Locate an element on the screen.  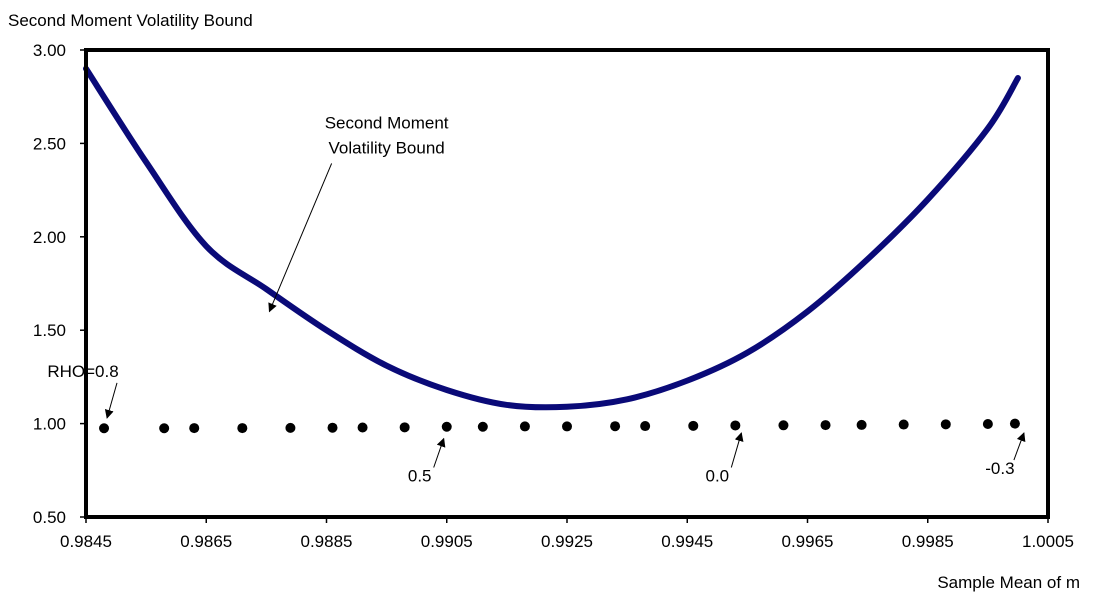
x-tick-label: 0.9945 is located at coordinates (687, 541).